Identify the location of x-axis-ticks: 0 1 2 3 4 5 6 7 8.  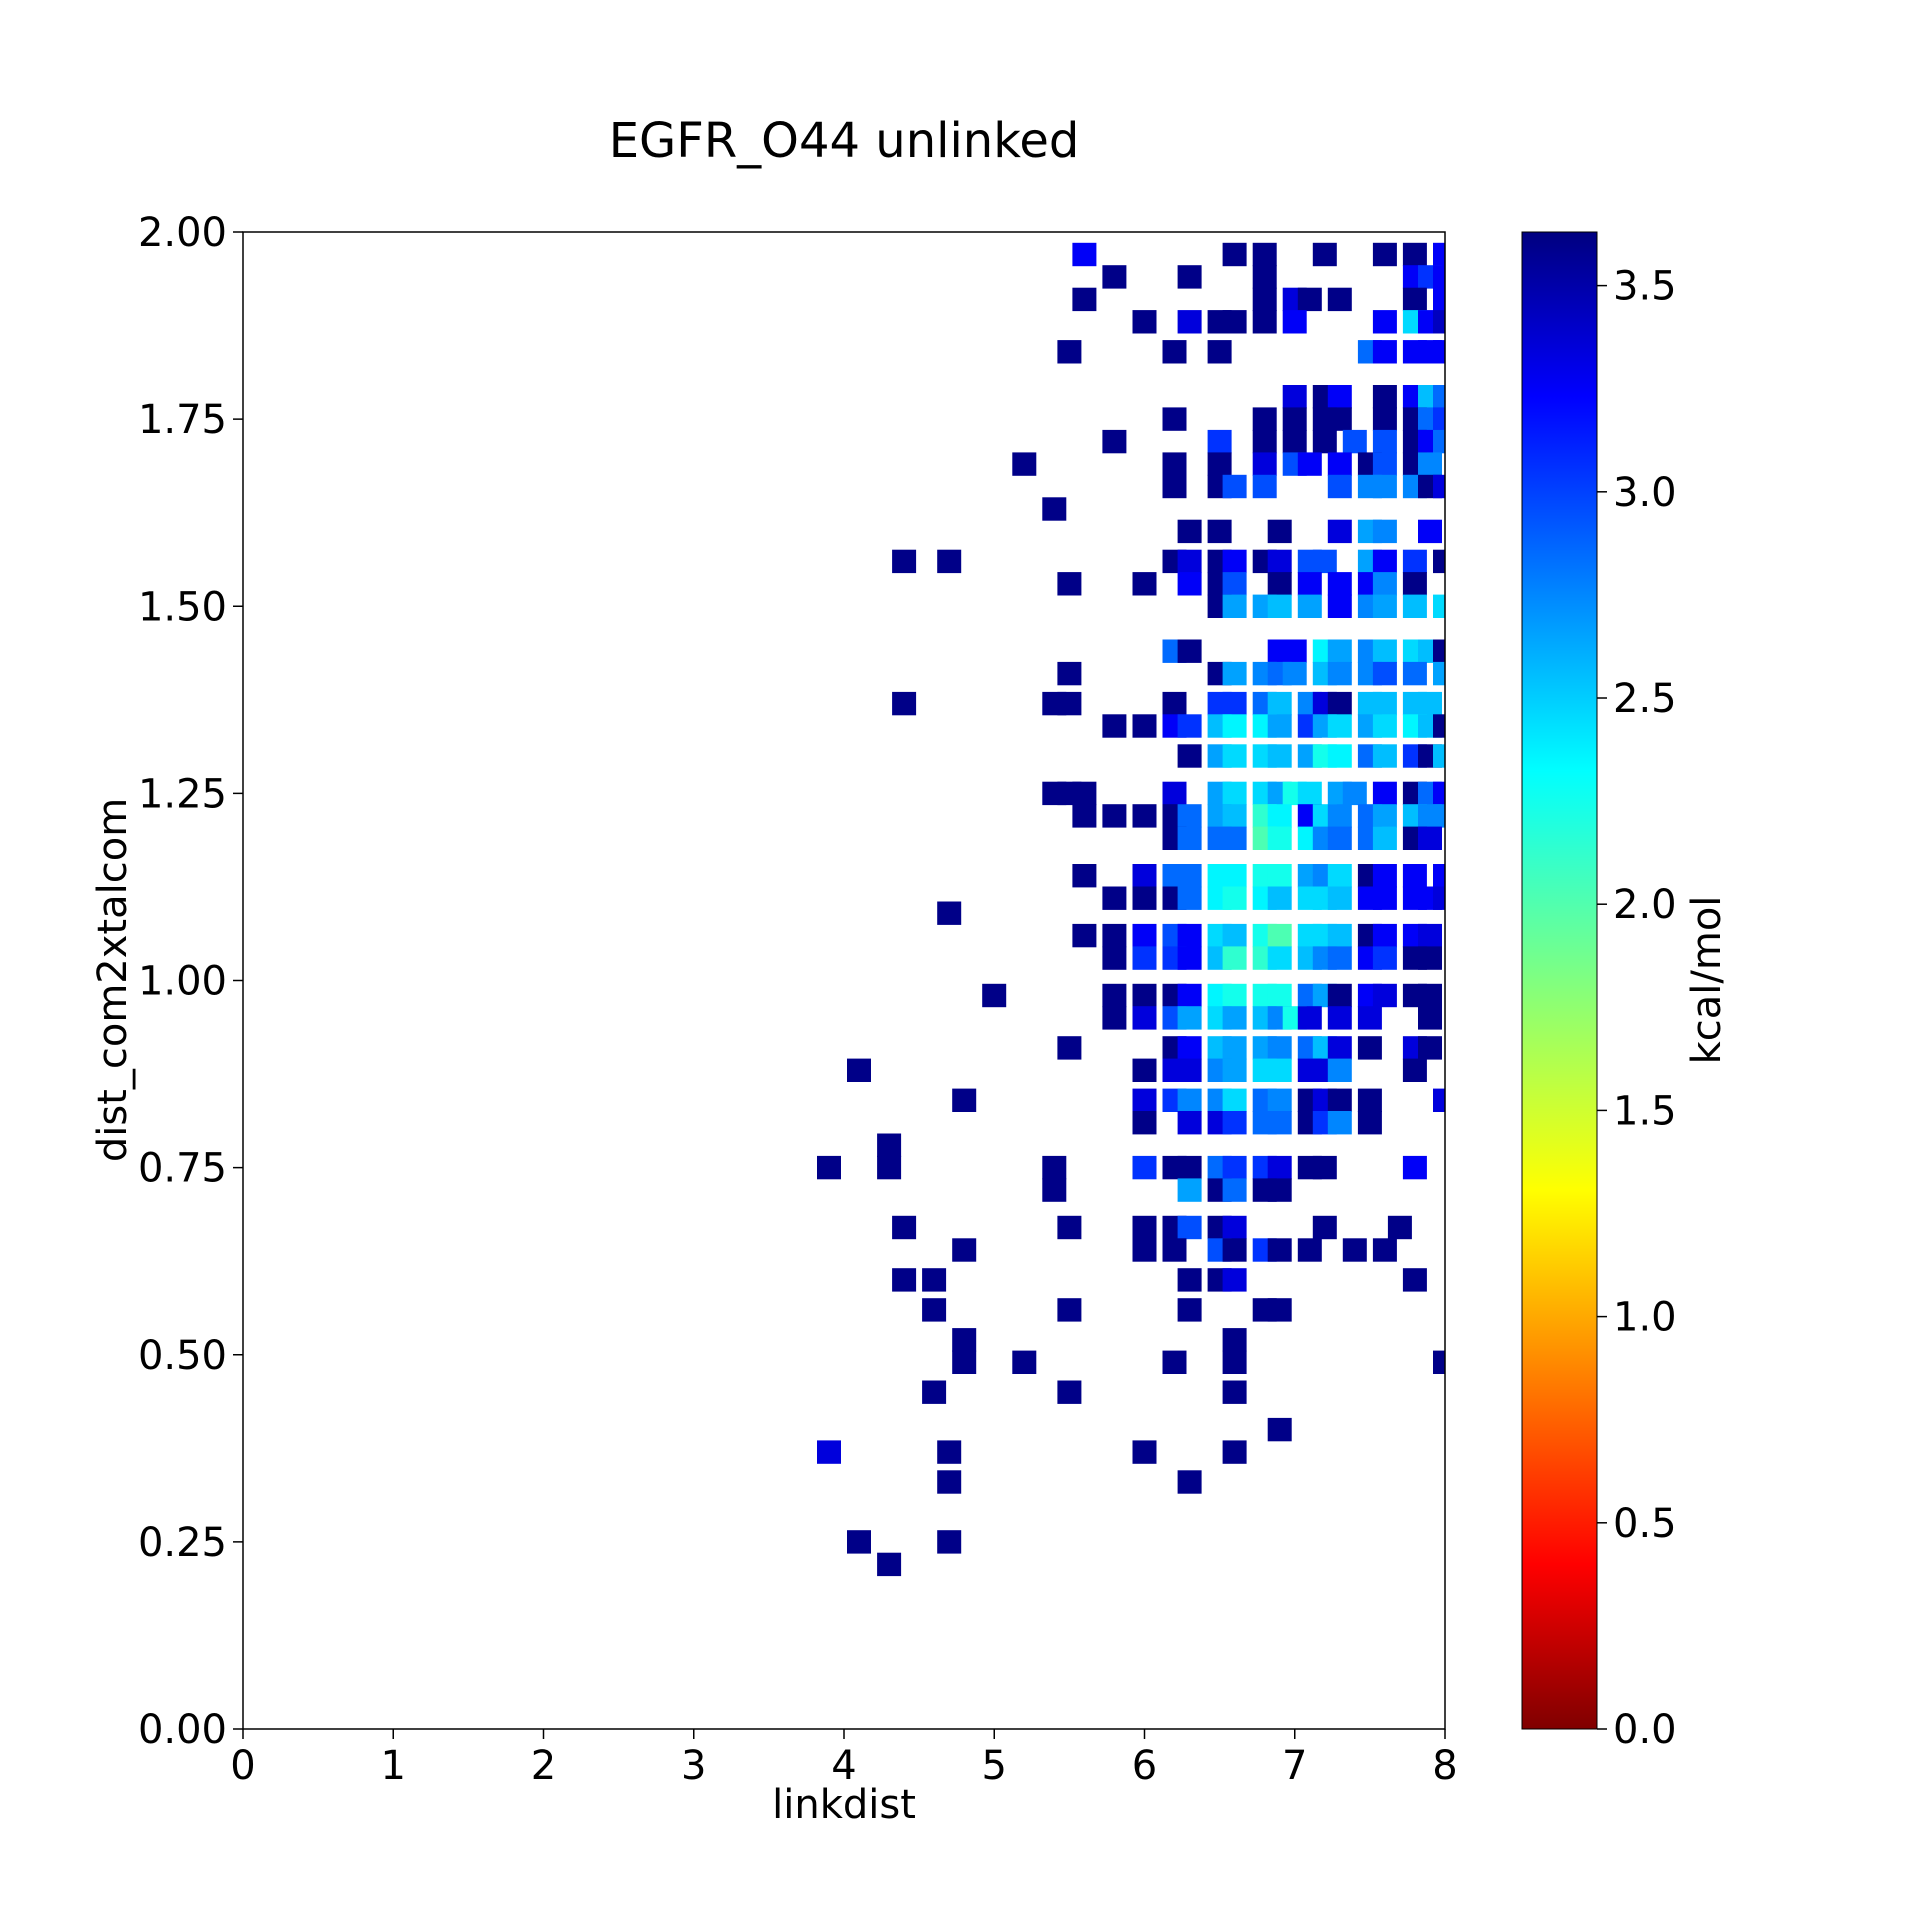
(844, 1759).